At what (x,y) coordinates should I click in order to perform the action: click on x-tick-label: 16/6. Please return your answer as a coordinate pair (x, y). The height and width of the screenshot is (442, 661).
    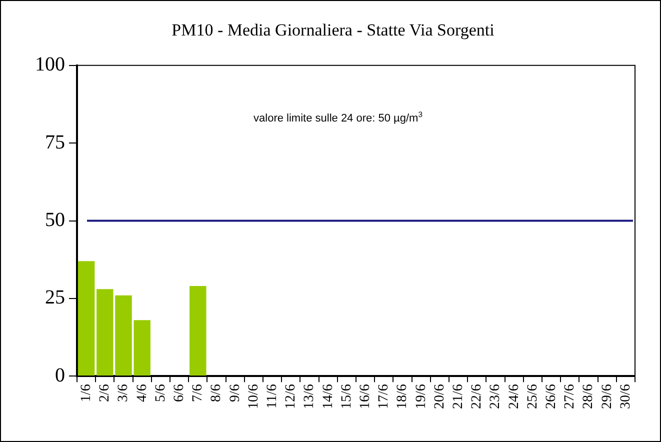
    Looking at the image, I should click on (365, 396).